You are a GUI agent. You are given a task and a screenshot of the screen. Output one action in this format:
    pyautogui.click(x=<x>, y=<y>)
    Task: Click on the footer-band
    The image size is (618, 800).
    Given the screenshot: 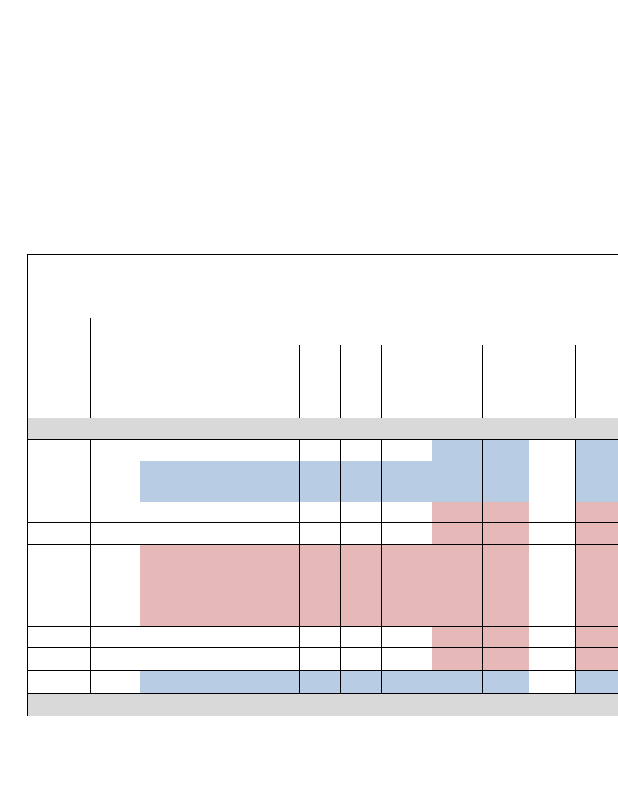 What is the action you would take?
    pyautogui.click(x=323, y=705)
    